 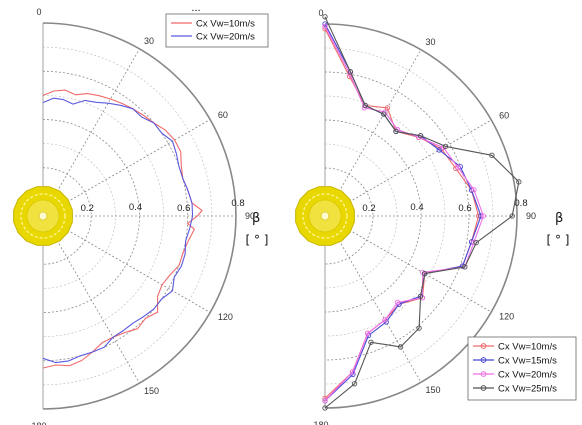 What do you see at coordinates (527, 361) in the screenshot?
I see `legend-entry-label: Cx Vw=15m/s` at bounding box center [527, 361].